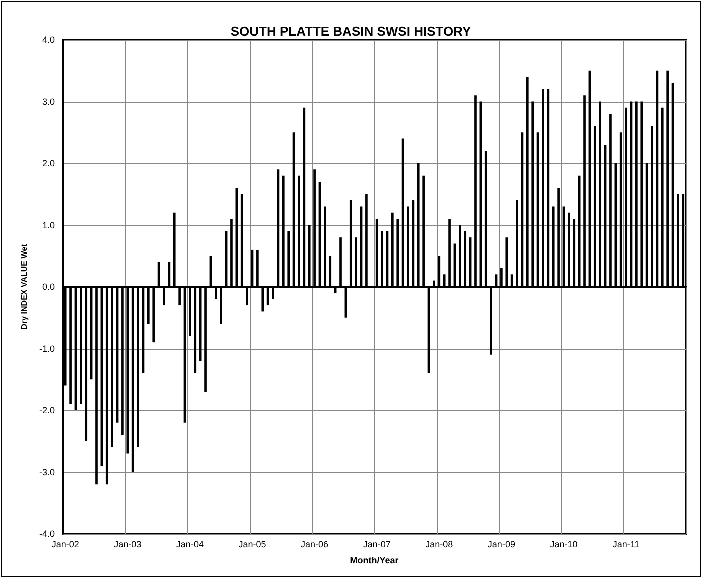 Image resolution: width=702 pixels, height=578 pixels. Describe the element at coordinates (47, 534) in the screenshot. I see `y-tick-label: -4.0` at that location.